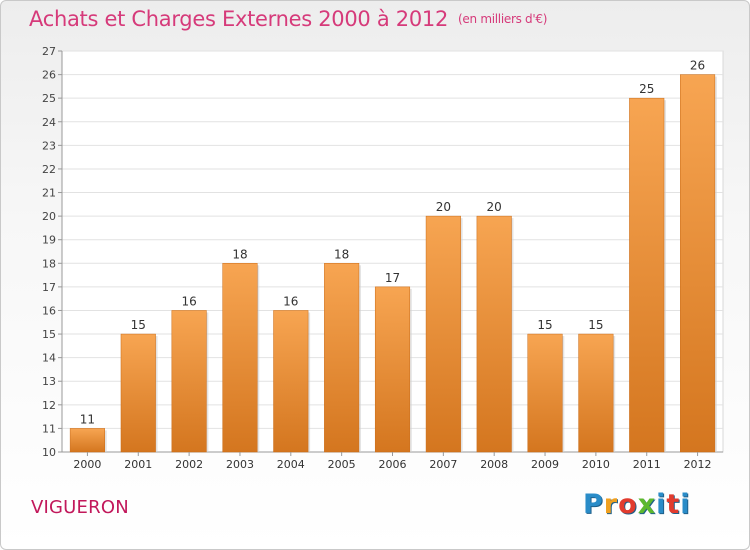  What do you see at coordinates (49, 216) in the screenshot?
I see `y-tick-label: 20` at bounding box center [49, 216].